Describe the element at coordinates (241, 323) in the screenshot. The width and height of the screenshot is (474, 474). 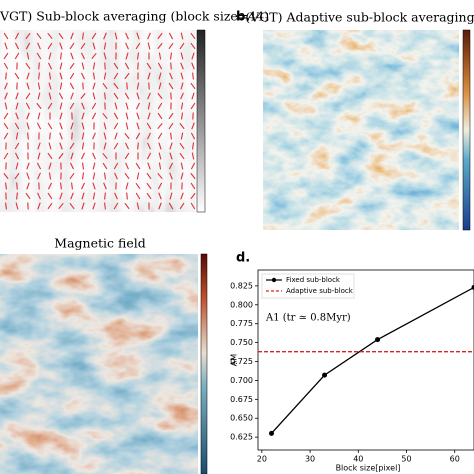
I see `y-tick-label: 0.775` at that location.